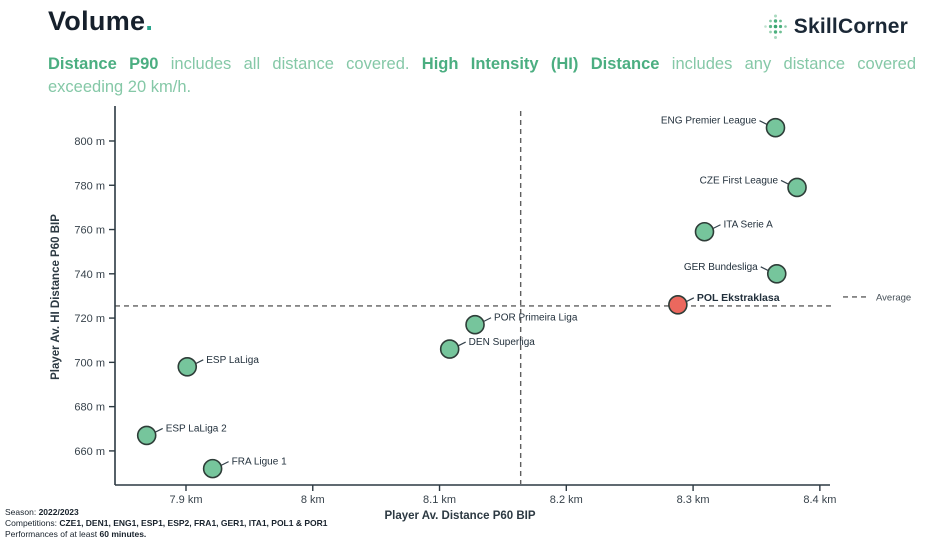  Describe the element at coordinates (232, 360) in the screenshot. I see `data-point-label-esp-laliga: ESP LaLiga` at that location.